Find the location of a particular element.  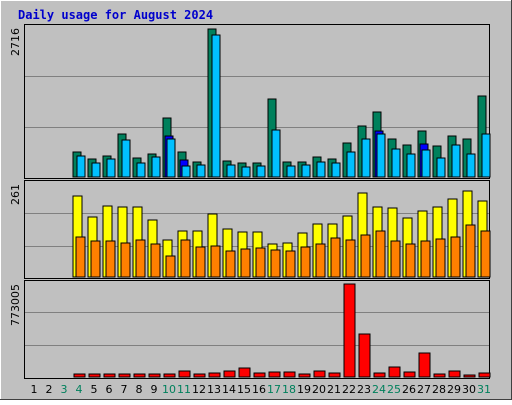

volume-ymax-label: 773005 is located at coordinates (15, 305).